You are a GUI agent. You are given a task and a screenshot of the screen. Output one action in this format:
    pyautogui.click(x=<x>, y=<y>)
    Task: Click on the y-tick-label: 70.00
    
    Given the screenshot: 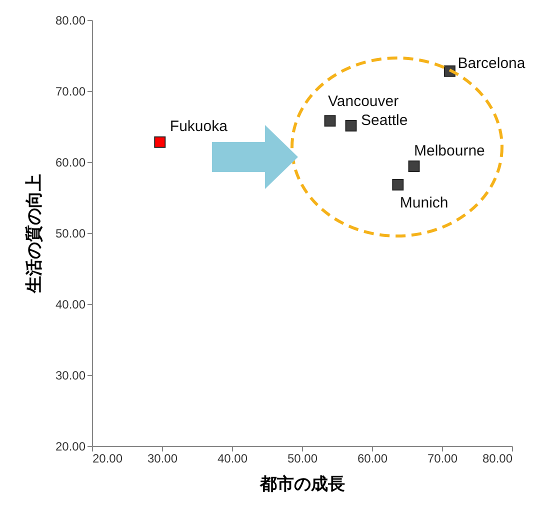 What is the action you would take?
    pyautogui.click(x=70, y=91)
    